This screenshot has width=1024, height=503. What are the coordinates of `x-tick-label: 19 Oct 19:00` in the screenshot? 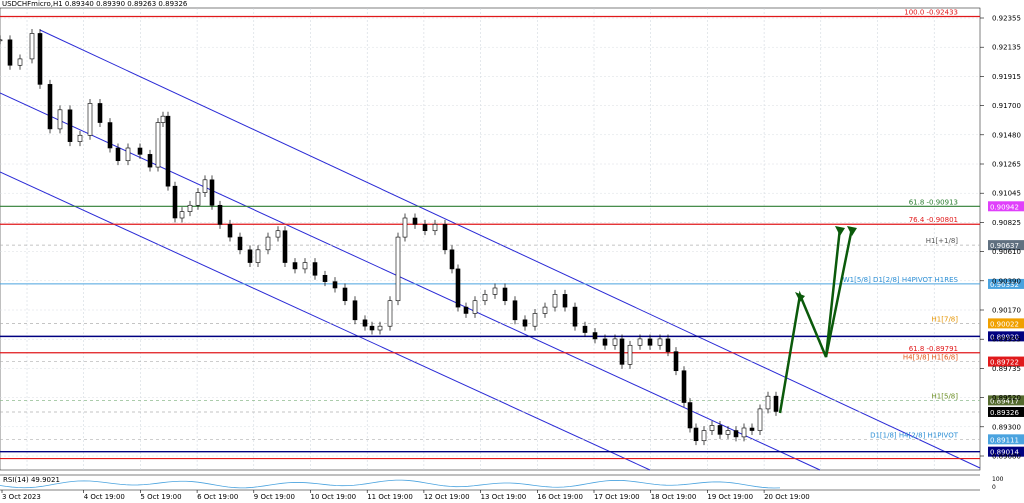 It's located at (730, 497).